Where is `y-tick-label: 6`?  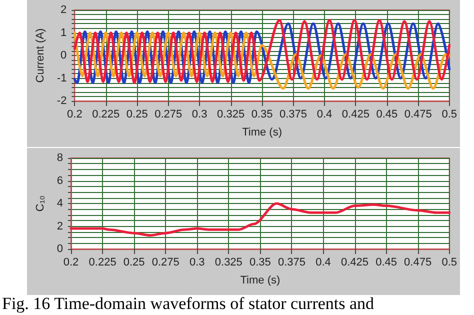 y-tick-label: 6 is located at coordinates (60, 180).